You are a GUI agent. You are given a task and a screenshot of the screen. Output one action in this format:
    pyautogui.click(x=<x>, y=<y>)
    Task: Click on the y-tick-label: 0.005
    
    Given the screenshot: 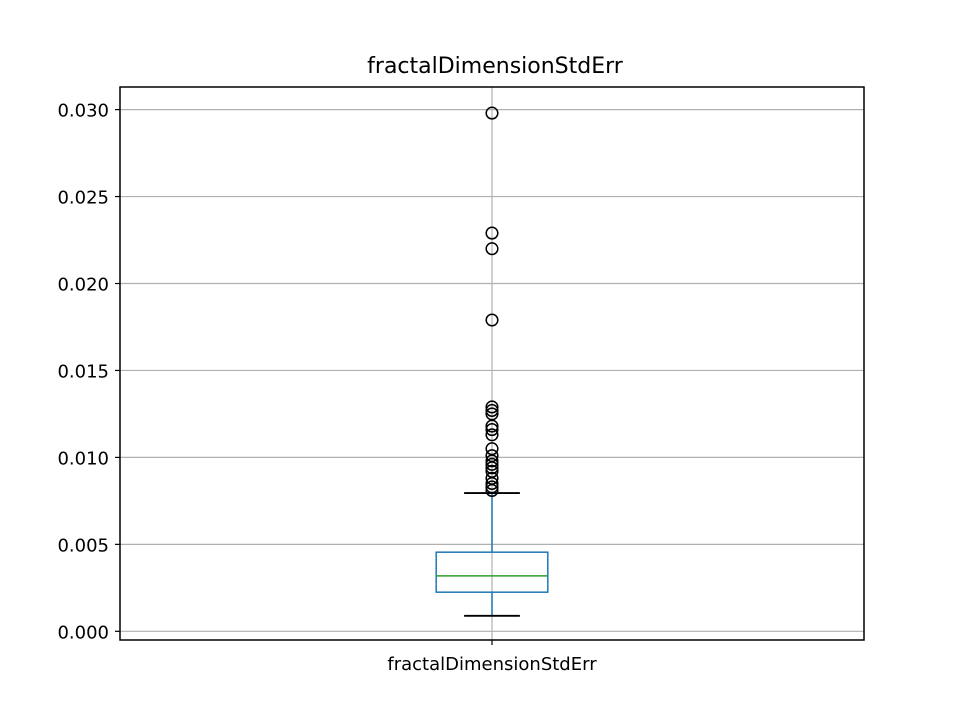 What is the action you would take?
    pyautogui.click(x=83, y=545)
    